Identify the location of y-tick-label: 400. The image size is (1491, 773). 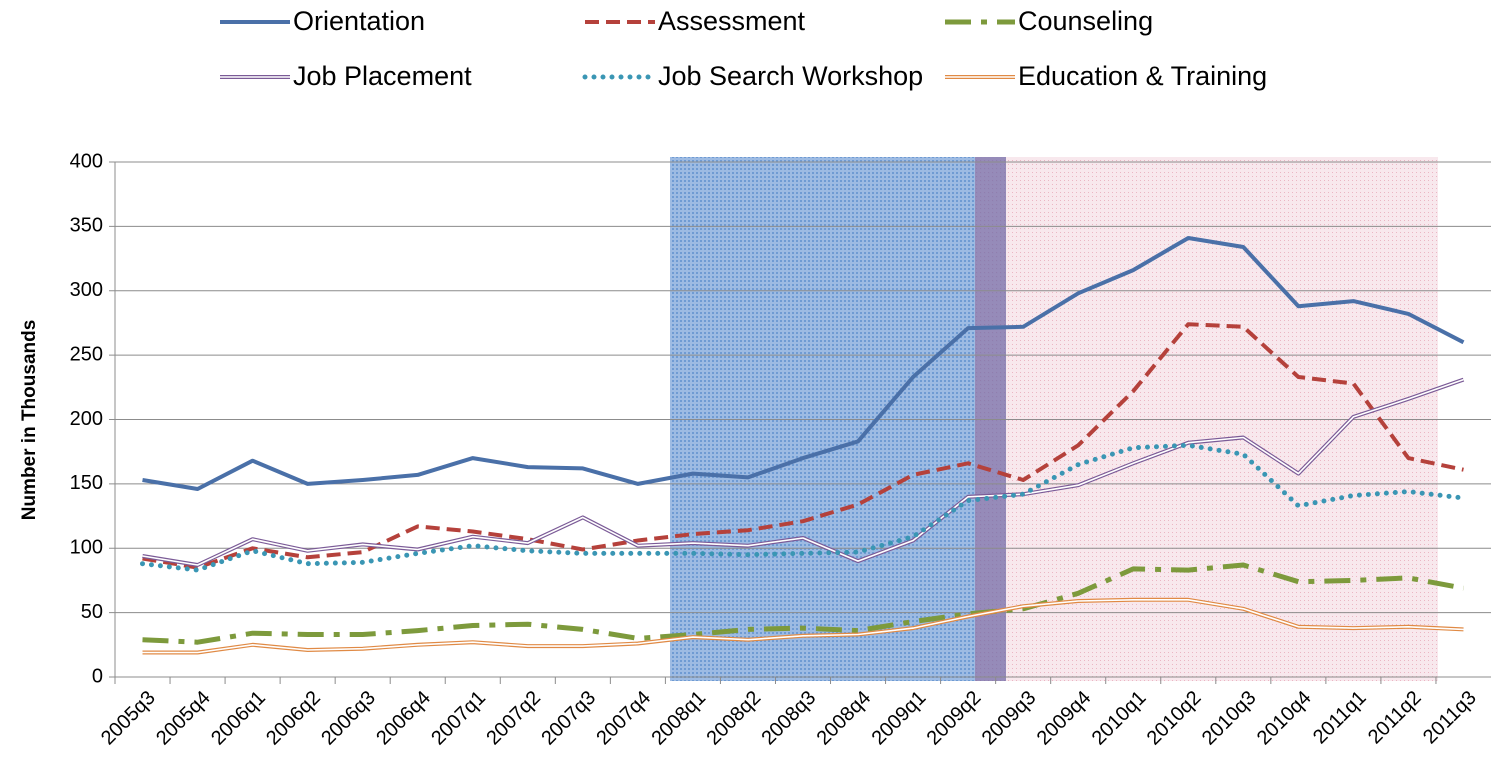
(86, 161).